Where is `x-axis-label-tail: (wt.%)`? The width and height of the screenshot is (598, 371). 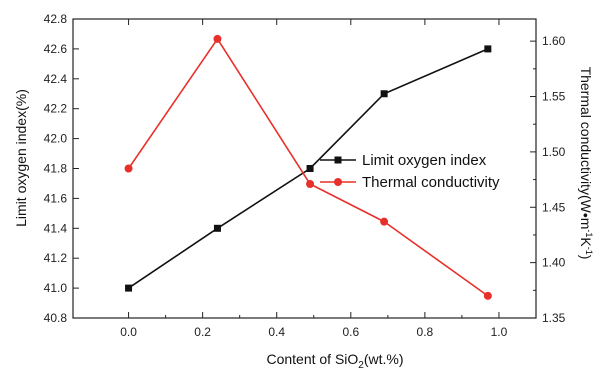
x-axis-label-tail: (wt.%) is located at coordinates (384, 359).